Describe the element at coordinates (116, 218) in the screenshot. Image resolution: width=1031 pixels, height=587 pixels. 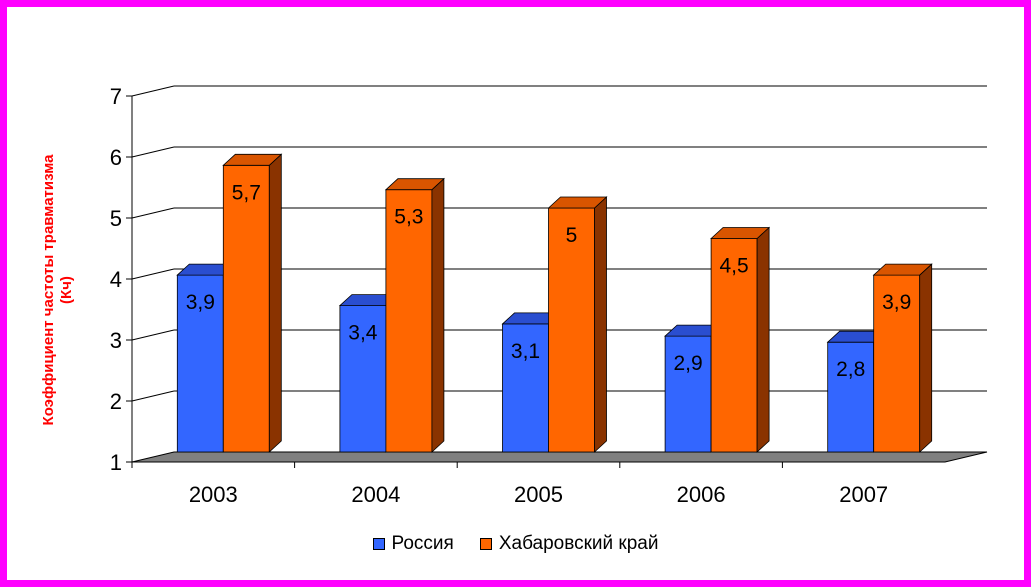
I see `y-tick-label: 5` at that location.